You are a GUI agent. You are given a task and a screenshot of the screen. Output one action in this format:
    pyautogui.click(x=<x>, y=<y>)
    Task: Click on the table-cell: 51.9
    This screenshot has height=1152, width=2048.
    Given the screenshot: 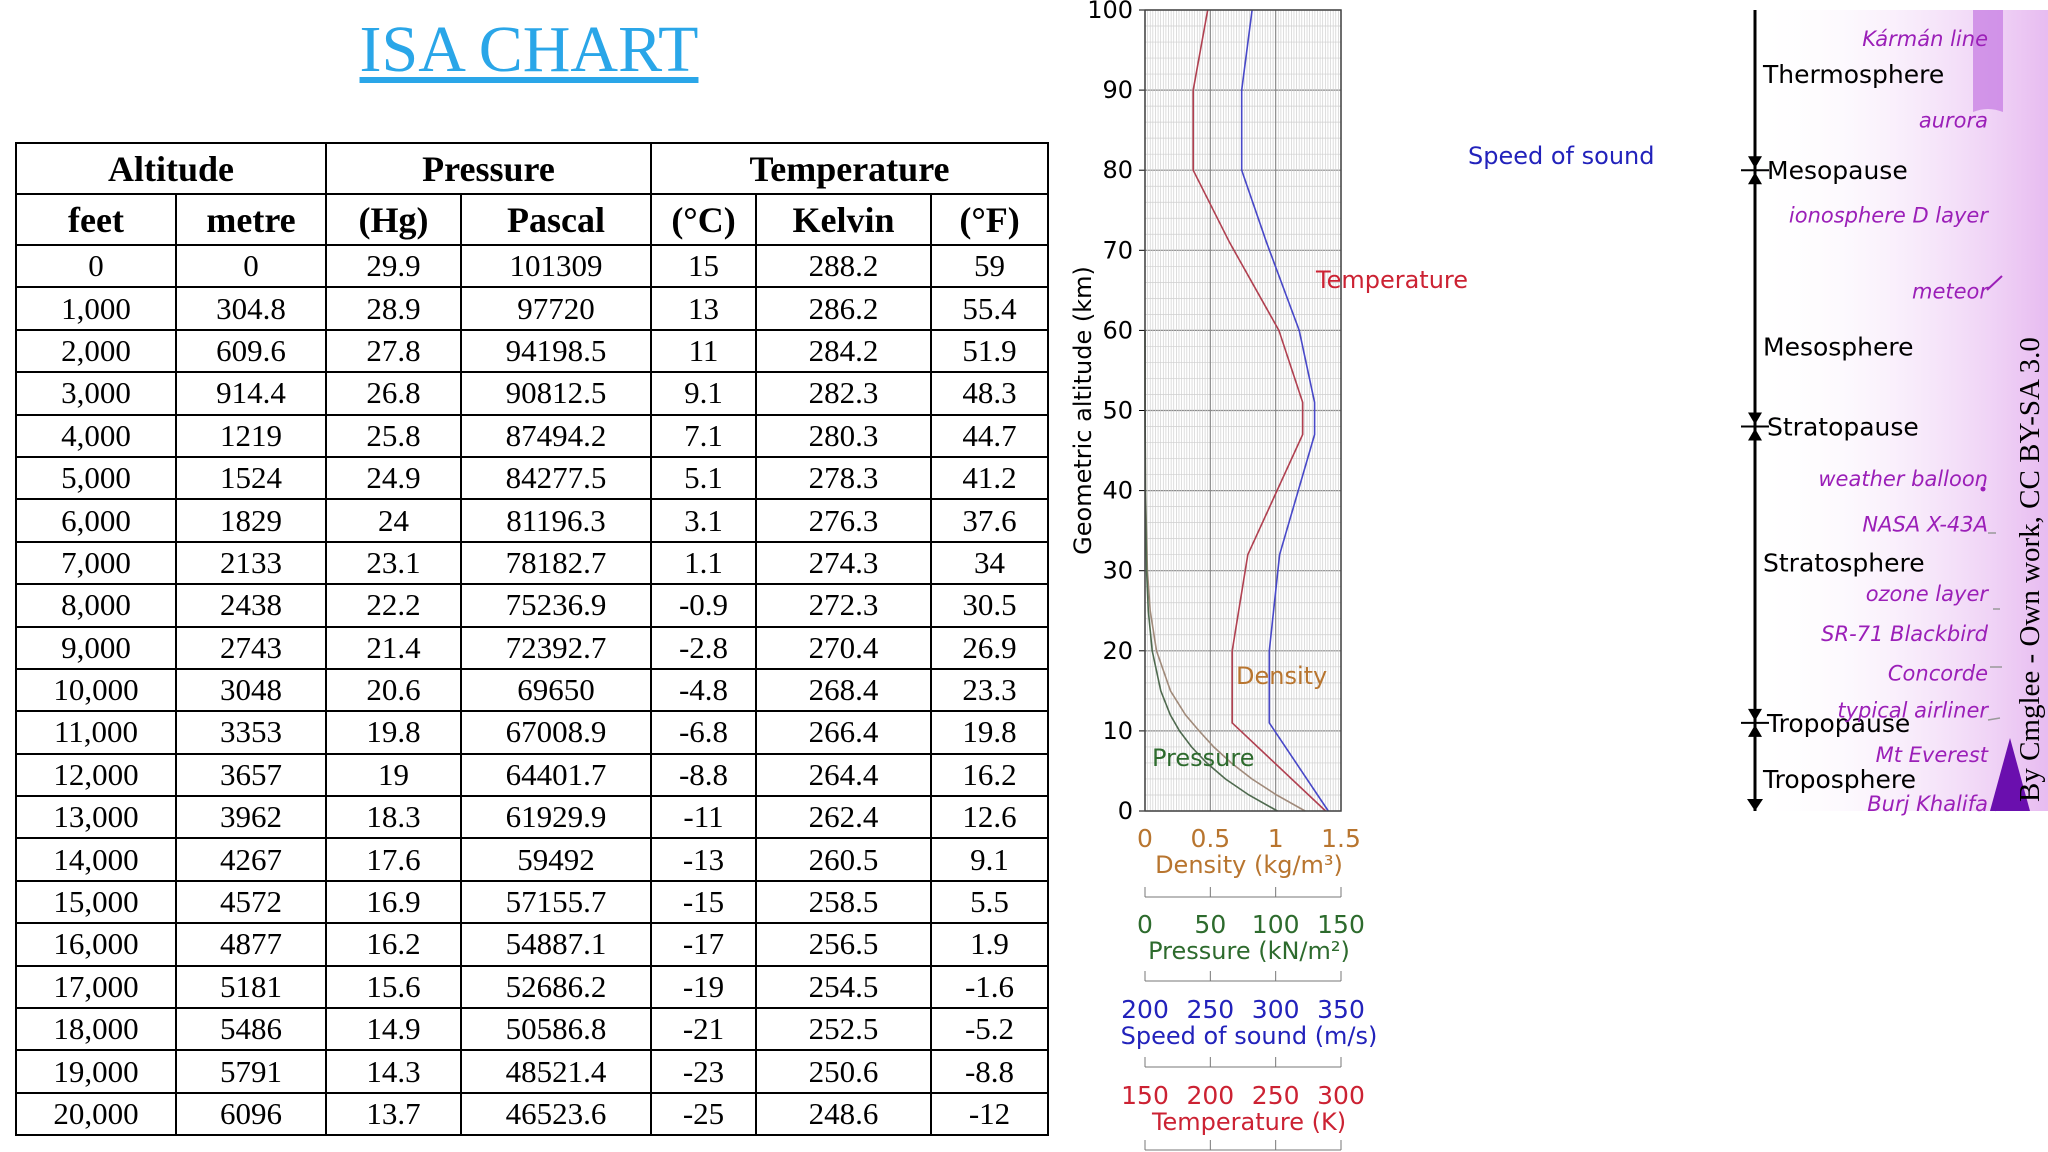 What is the action you would take?
    pyautogui.click(x=989, y=351)
    